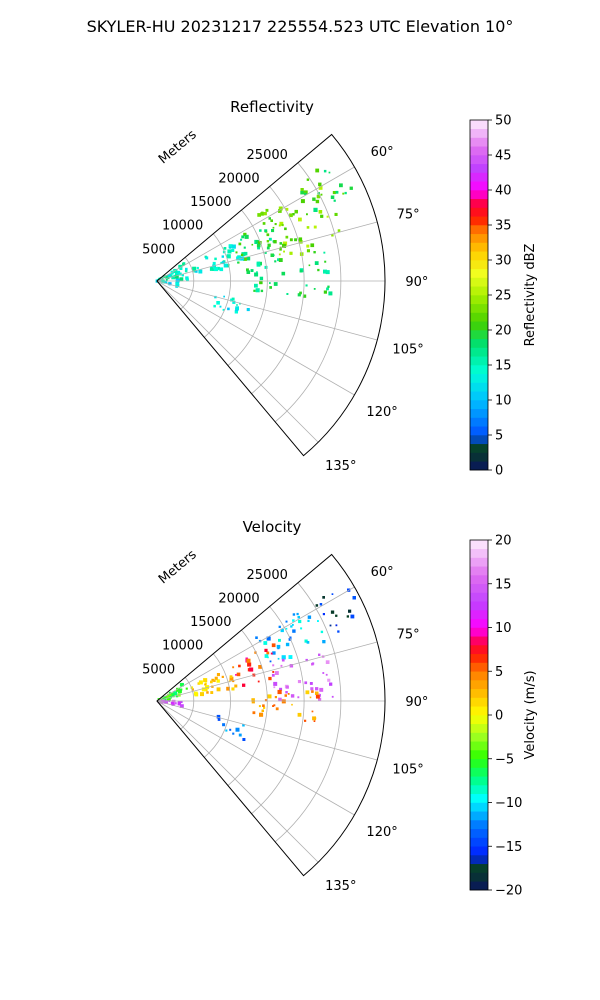 The image size is (600, 1000). I want to click on range-ring, so click(278, 290).